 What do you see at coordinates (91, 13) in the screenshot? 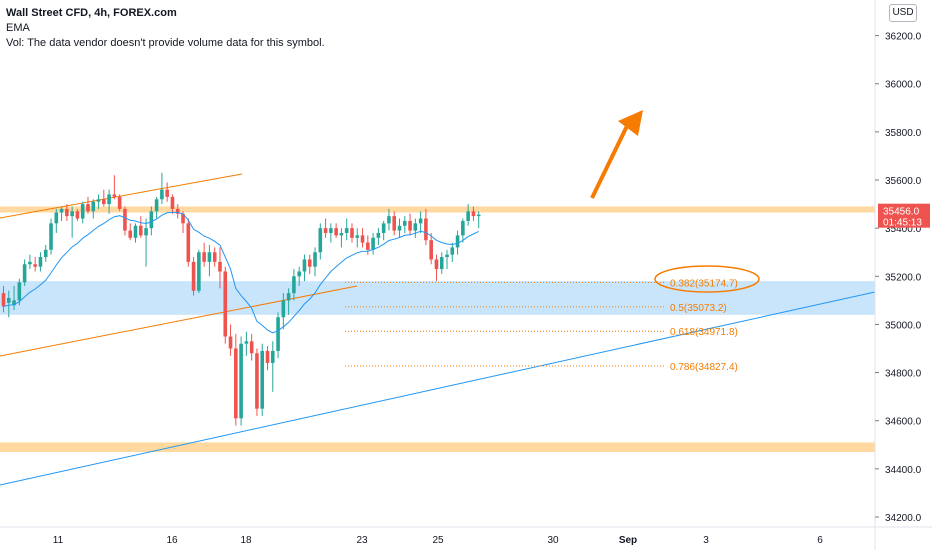
I see `symbol-title: Wall Street CFD, 4h, FOREX.com` at bounding box center [91, 13].